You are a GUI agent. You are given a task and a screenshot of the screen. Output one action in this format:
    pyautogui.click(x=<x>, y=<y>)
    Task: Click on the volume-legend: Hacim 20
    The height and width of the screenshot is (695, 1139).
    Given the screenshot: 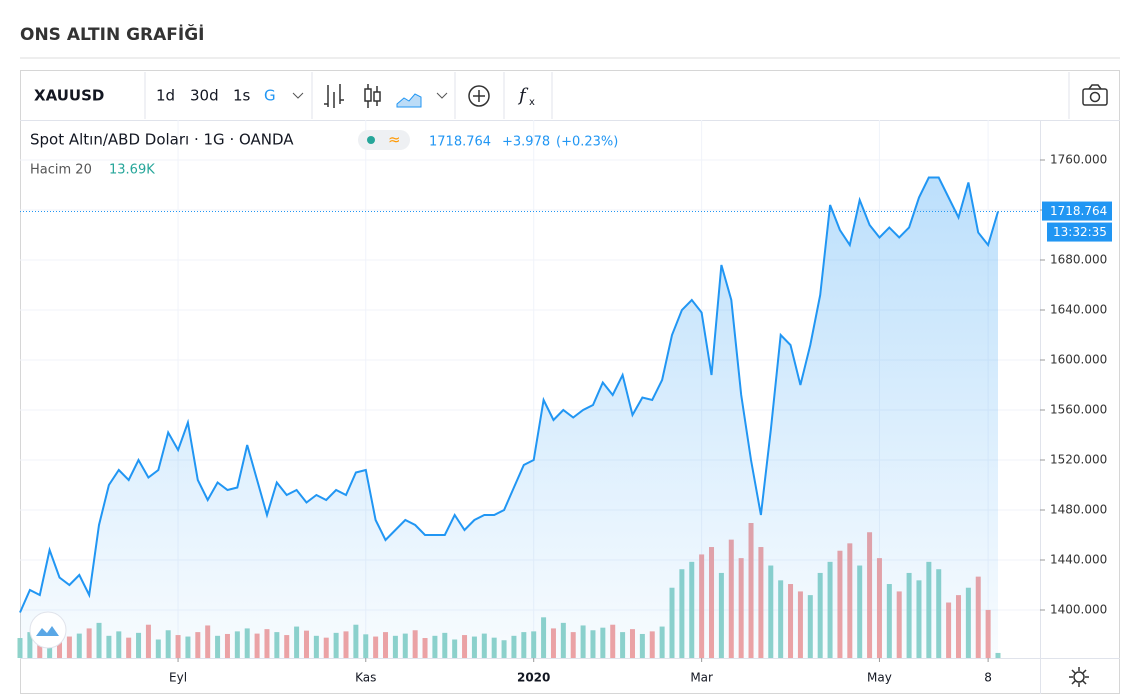 What is the action you would take?
    pyautogui.click(x=61, y=170)
    